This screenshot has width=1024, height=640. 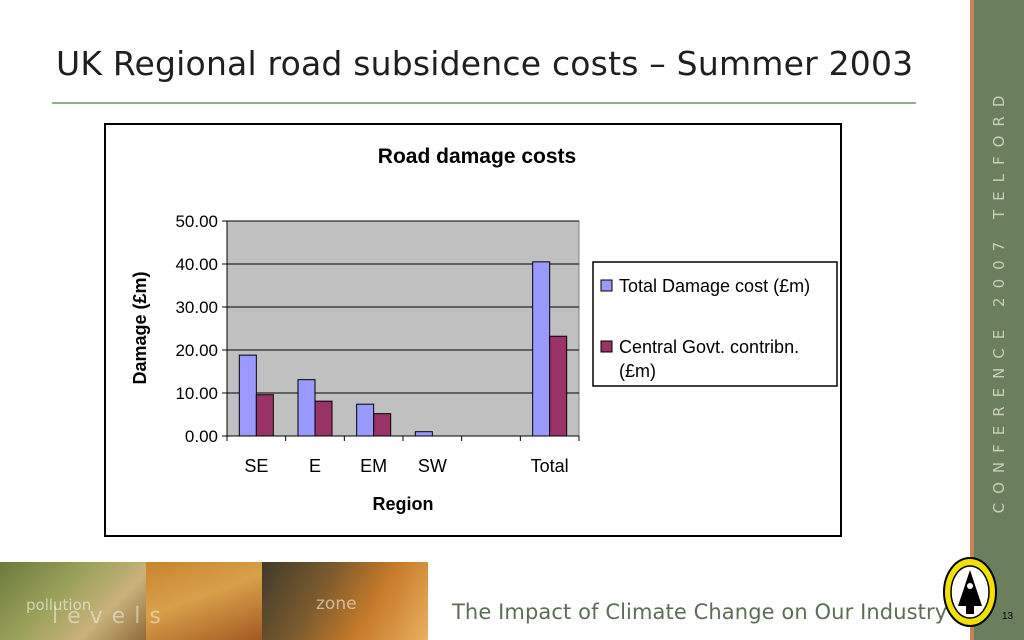 What do you see at coordinates (140, 327) in the screenshot?
I see `y-axis-label: Damage (£m)` at bounding box center [140, 327].